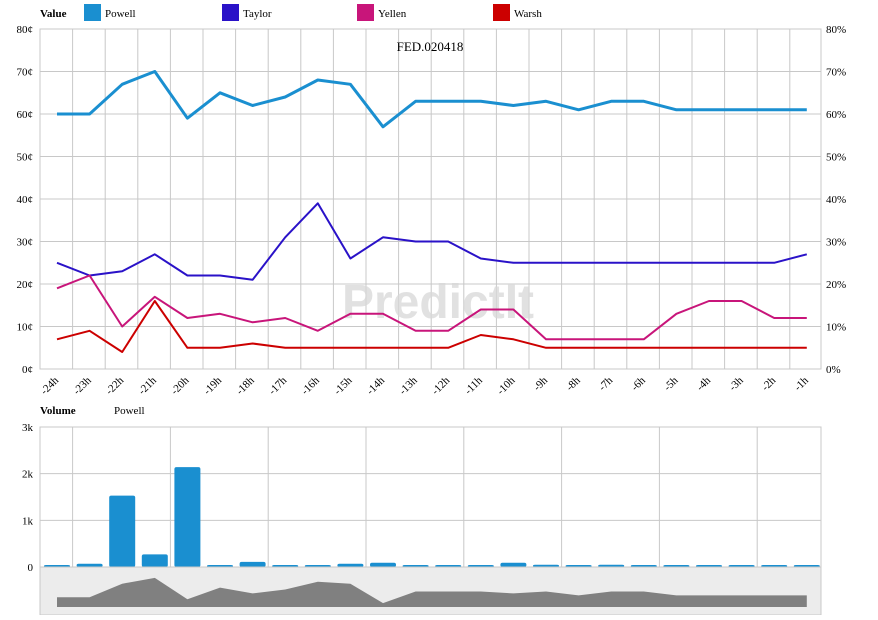  I want to click on x-tick-label: -13h, so click(408, 385).